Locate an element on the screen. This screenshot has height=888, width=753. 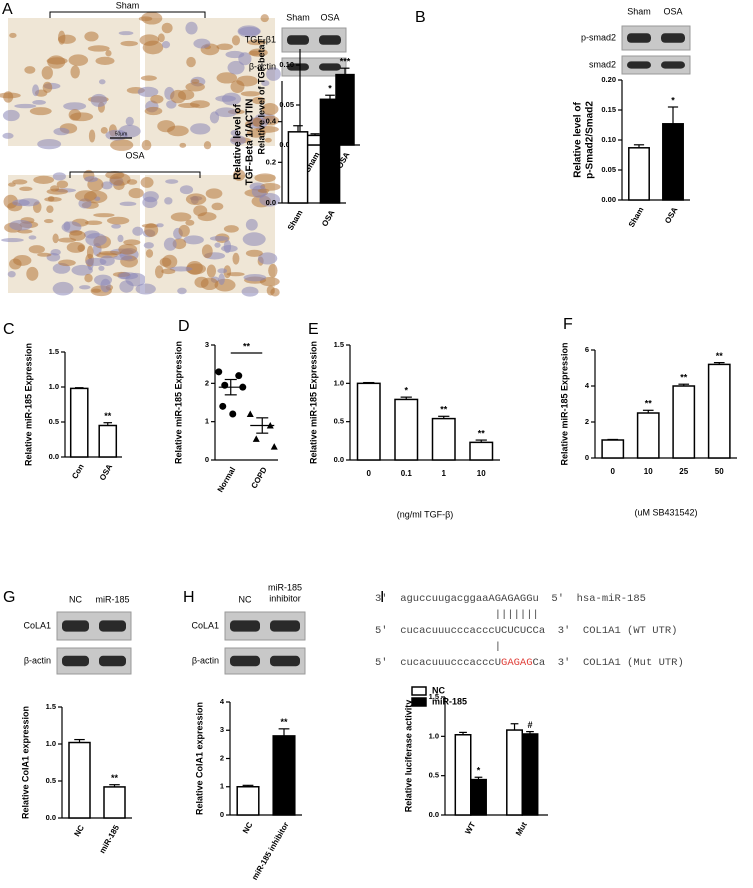
x-tick-label: 0.1 is located at coordinates (407, 473).